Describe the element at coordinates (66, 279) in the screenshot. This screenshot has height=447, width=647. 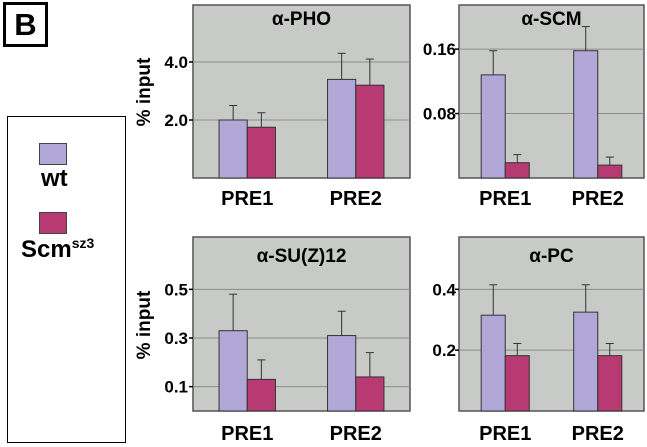
I see `legend: wt Scmsz3` at that location.